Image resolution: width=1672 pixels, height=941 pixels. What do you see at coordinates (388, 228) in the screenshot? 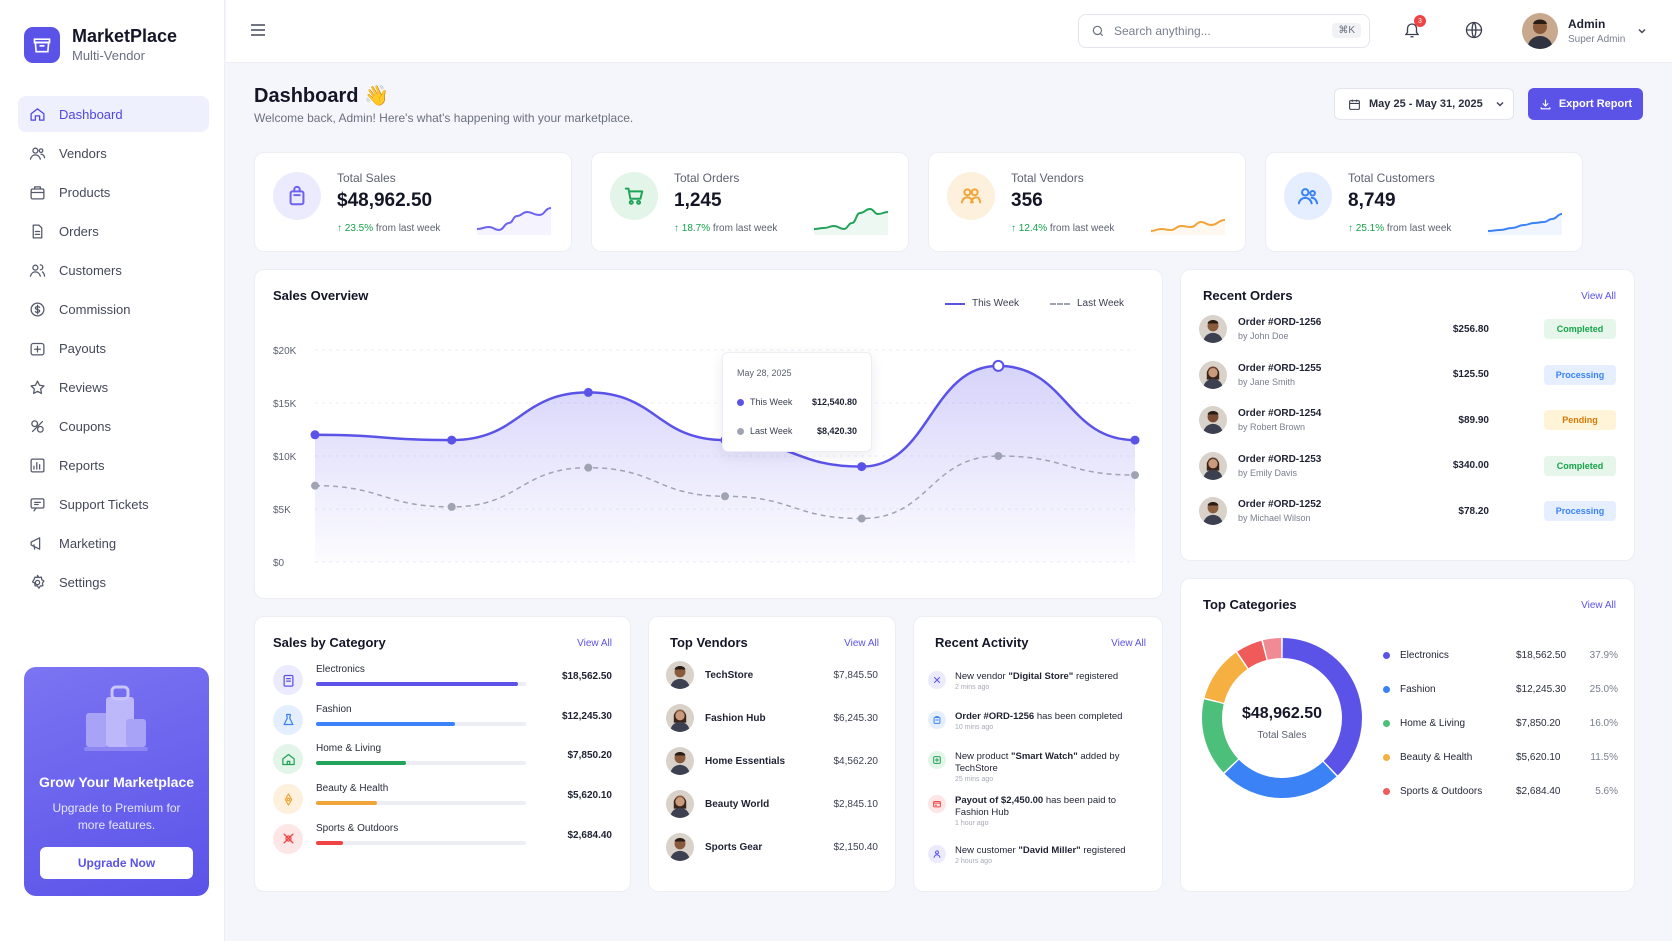
I see `stat-change: ↑ 23.5% from last week` at bounding box center [388, 228].